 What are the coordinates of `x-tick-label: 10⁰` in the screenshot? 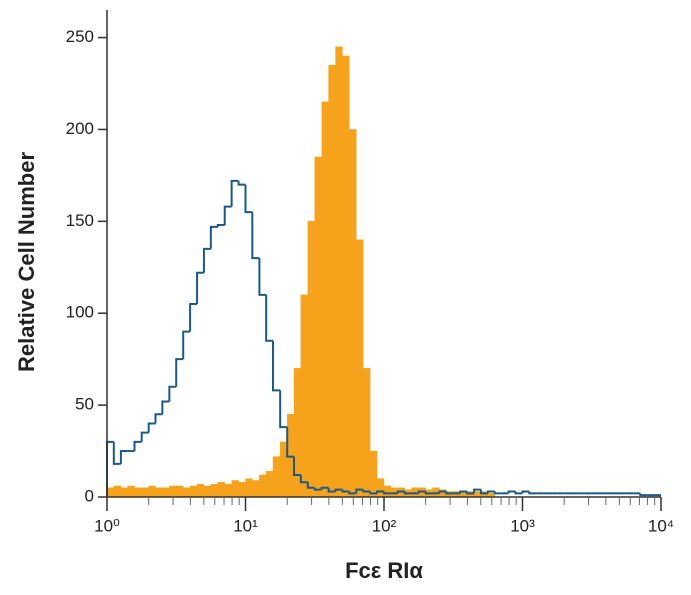 It's located at (107, 525).